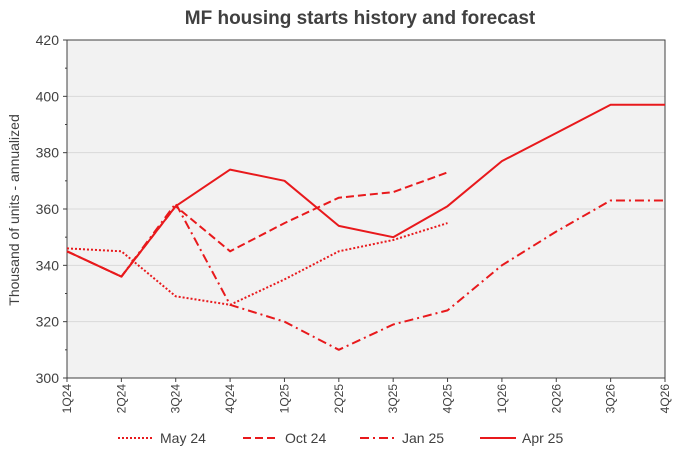 The image size is (696, 450). I want to click on y-tick-label: 420, so click(48, 40).